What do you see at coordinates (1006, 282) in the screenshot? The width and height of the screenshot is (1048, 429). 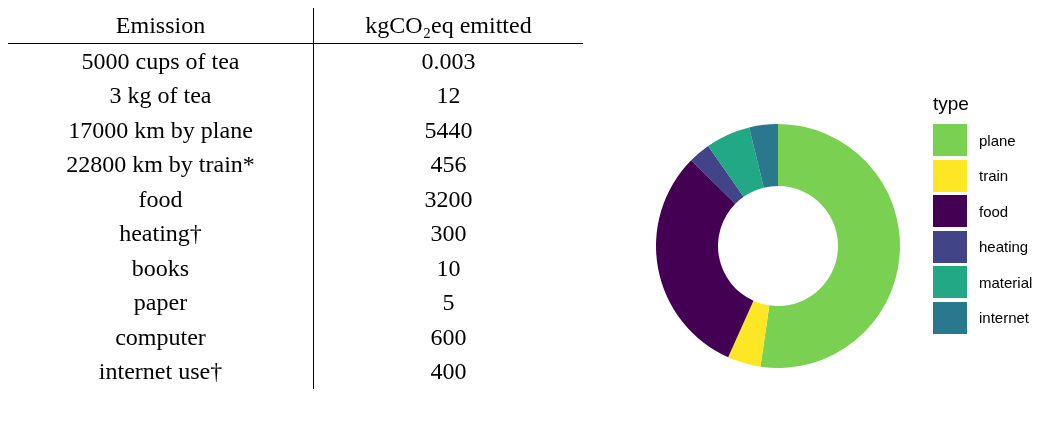 I see `legend-label: material` at bounding box center [1006, 282].